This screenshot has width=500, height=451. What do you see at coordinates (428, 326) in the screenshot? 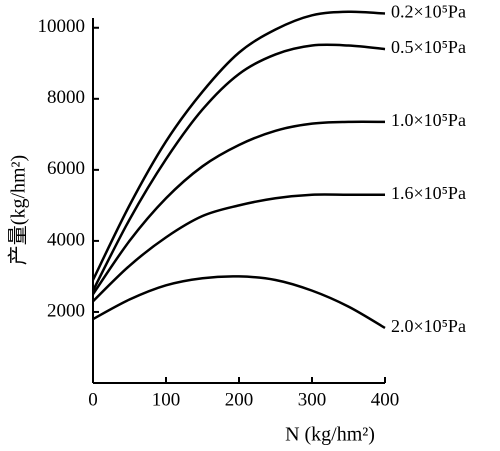
I see `legend-label: 2.0×10⁵Pa` at bounding box center [428, 326].